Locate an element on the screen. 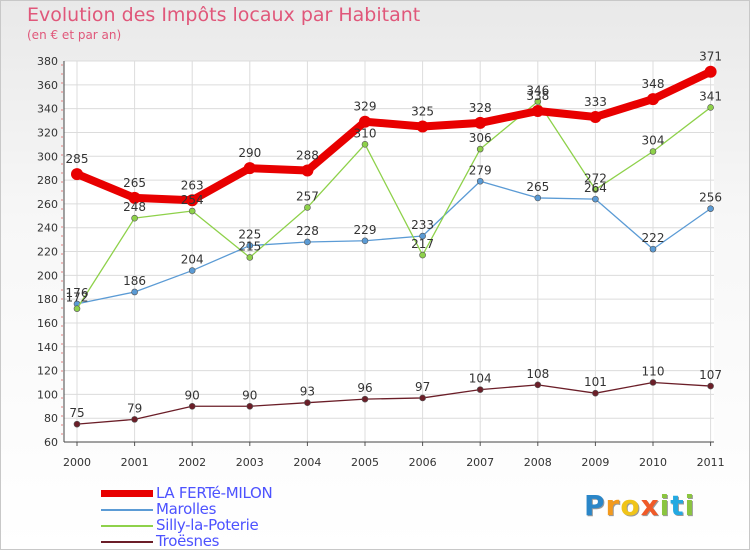 This screenshot has height=550, width=750. data-label-la-fert-milon: 371 is located at coordinates (710, 57).